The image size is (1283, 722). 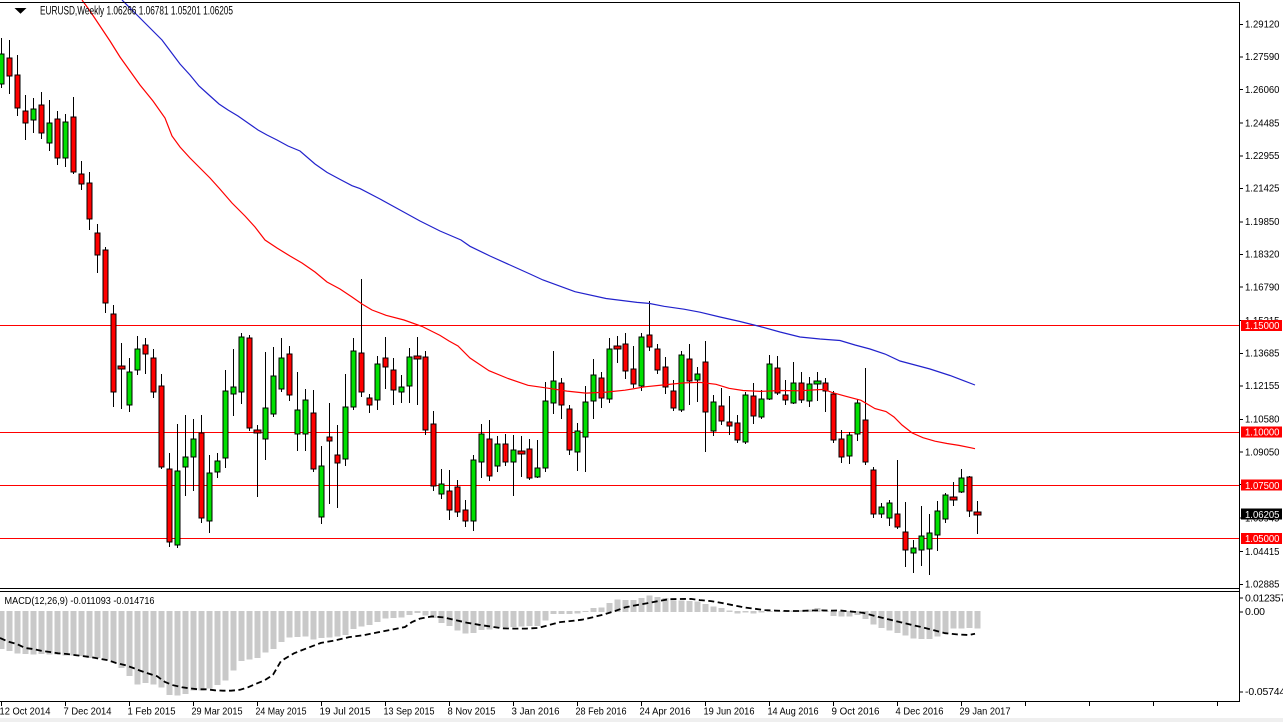 What do you see at coordinates (1262, 57) in the screenshot?
I see `svg-text: 1.27590` at bounding box center [1262, 57].